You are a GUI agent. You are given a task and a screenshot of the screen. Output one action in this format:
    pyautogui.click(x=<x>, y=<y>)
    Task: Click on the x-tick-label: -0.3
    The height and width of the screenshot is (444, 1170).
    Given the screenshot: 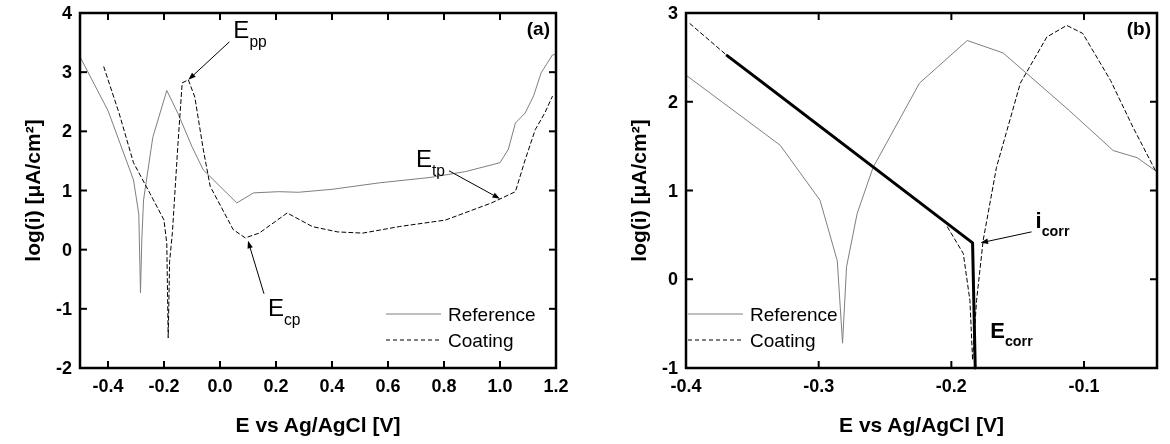 What is the action you would take?
    pyautogui.click(x=819, y=386)
    